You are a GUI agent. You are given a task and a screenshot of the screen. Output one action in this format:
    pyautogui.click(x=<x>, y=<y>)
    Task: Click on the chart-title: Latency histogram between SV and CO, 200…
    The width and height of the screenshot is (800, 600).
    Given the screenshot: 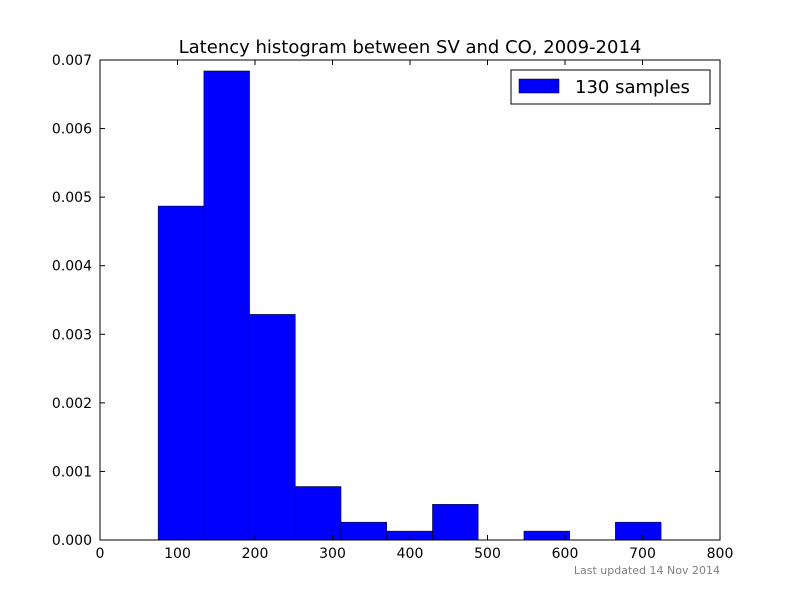 What is the action you would take?
    pyautogui.click(x=410, y=47)
    